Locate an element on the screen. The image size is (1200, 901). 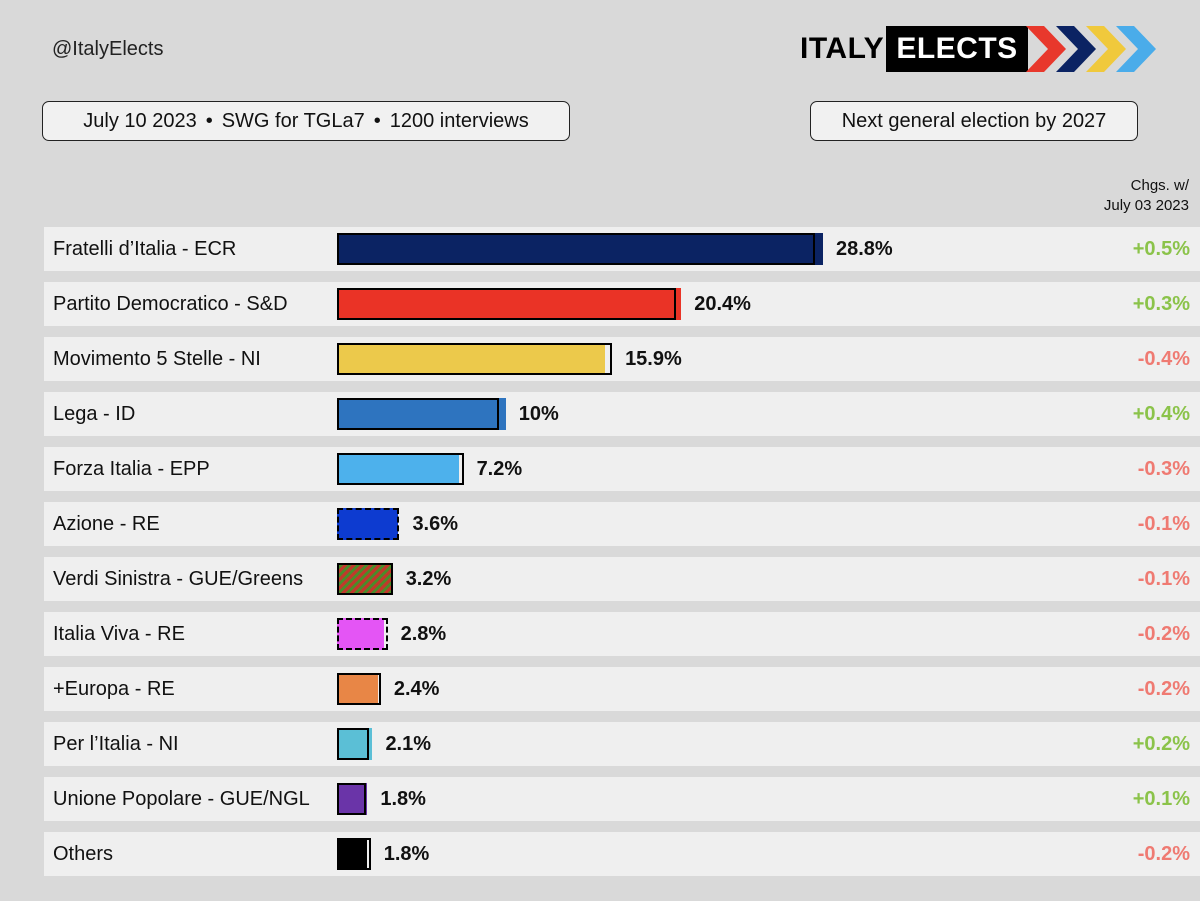
party-row: Azione - RE 3.6% -0.1% is located at coordinates (622, 524).